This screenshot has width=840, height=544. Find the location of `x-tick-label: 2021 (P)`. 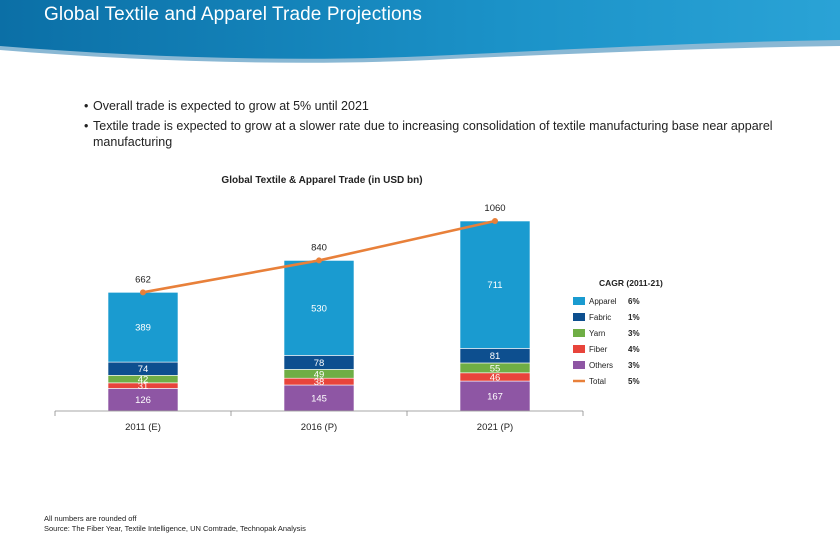

x-tick-label: 2021 (P) is located at coordinates (495, 427).